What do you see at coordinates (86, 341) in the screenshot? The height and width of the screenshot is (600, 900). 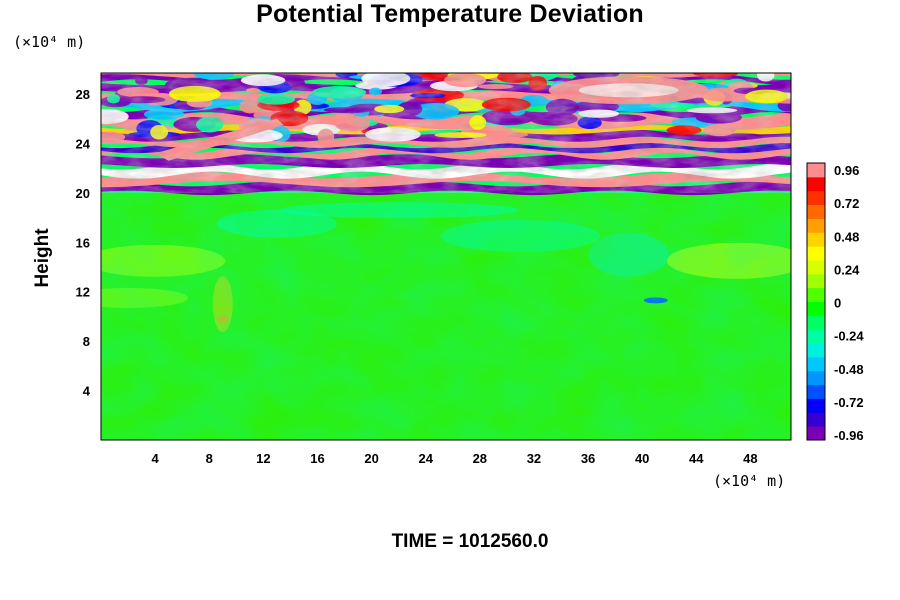 I see `y-tick-label: 8` at bounding box center [86, 341].